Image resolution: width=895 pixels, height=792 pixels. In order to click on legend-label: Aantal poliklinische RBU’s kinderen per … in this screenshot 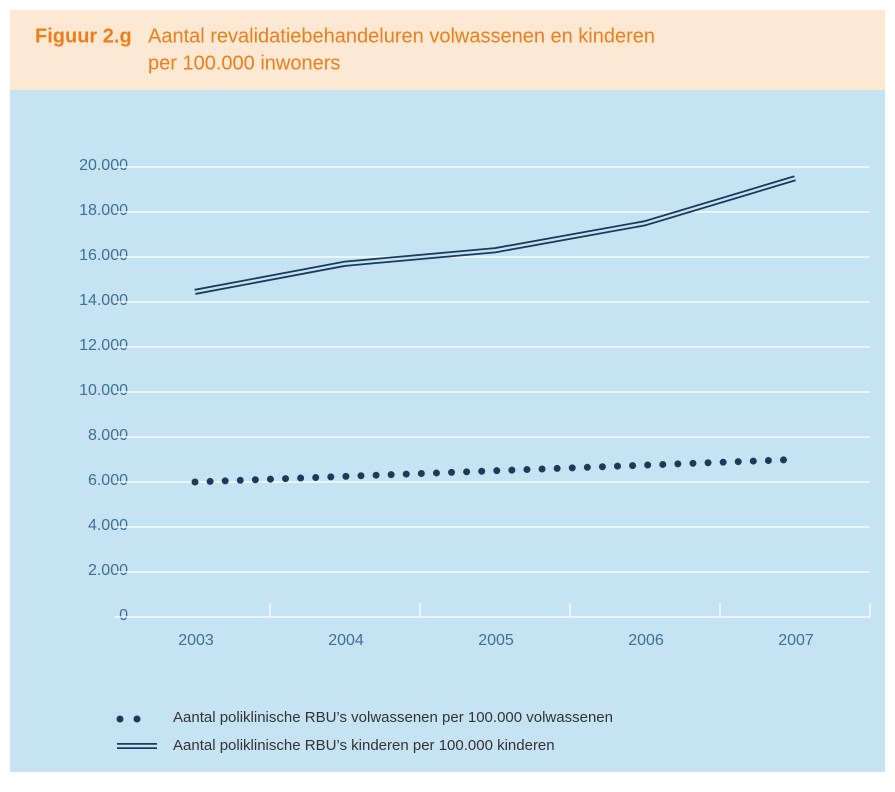, I will do `click(364, 745)`.